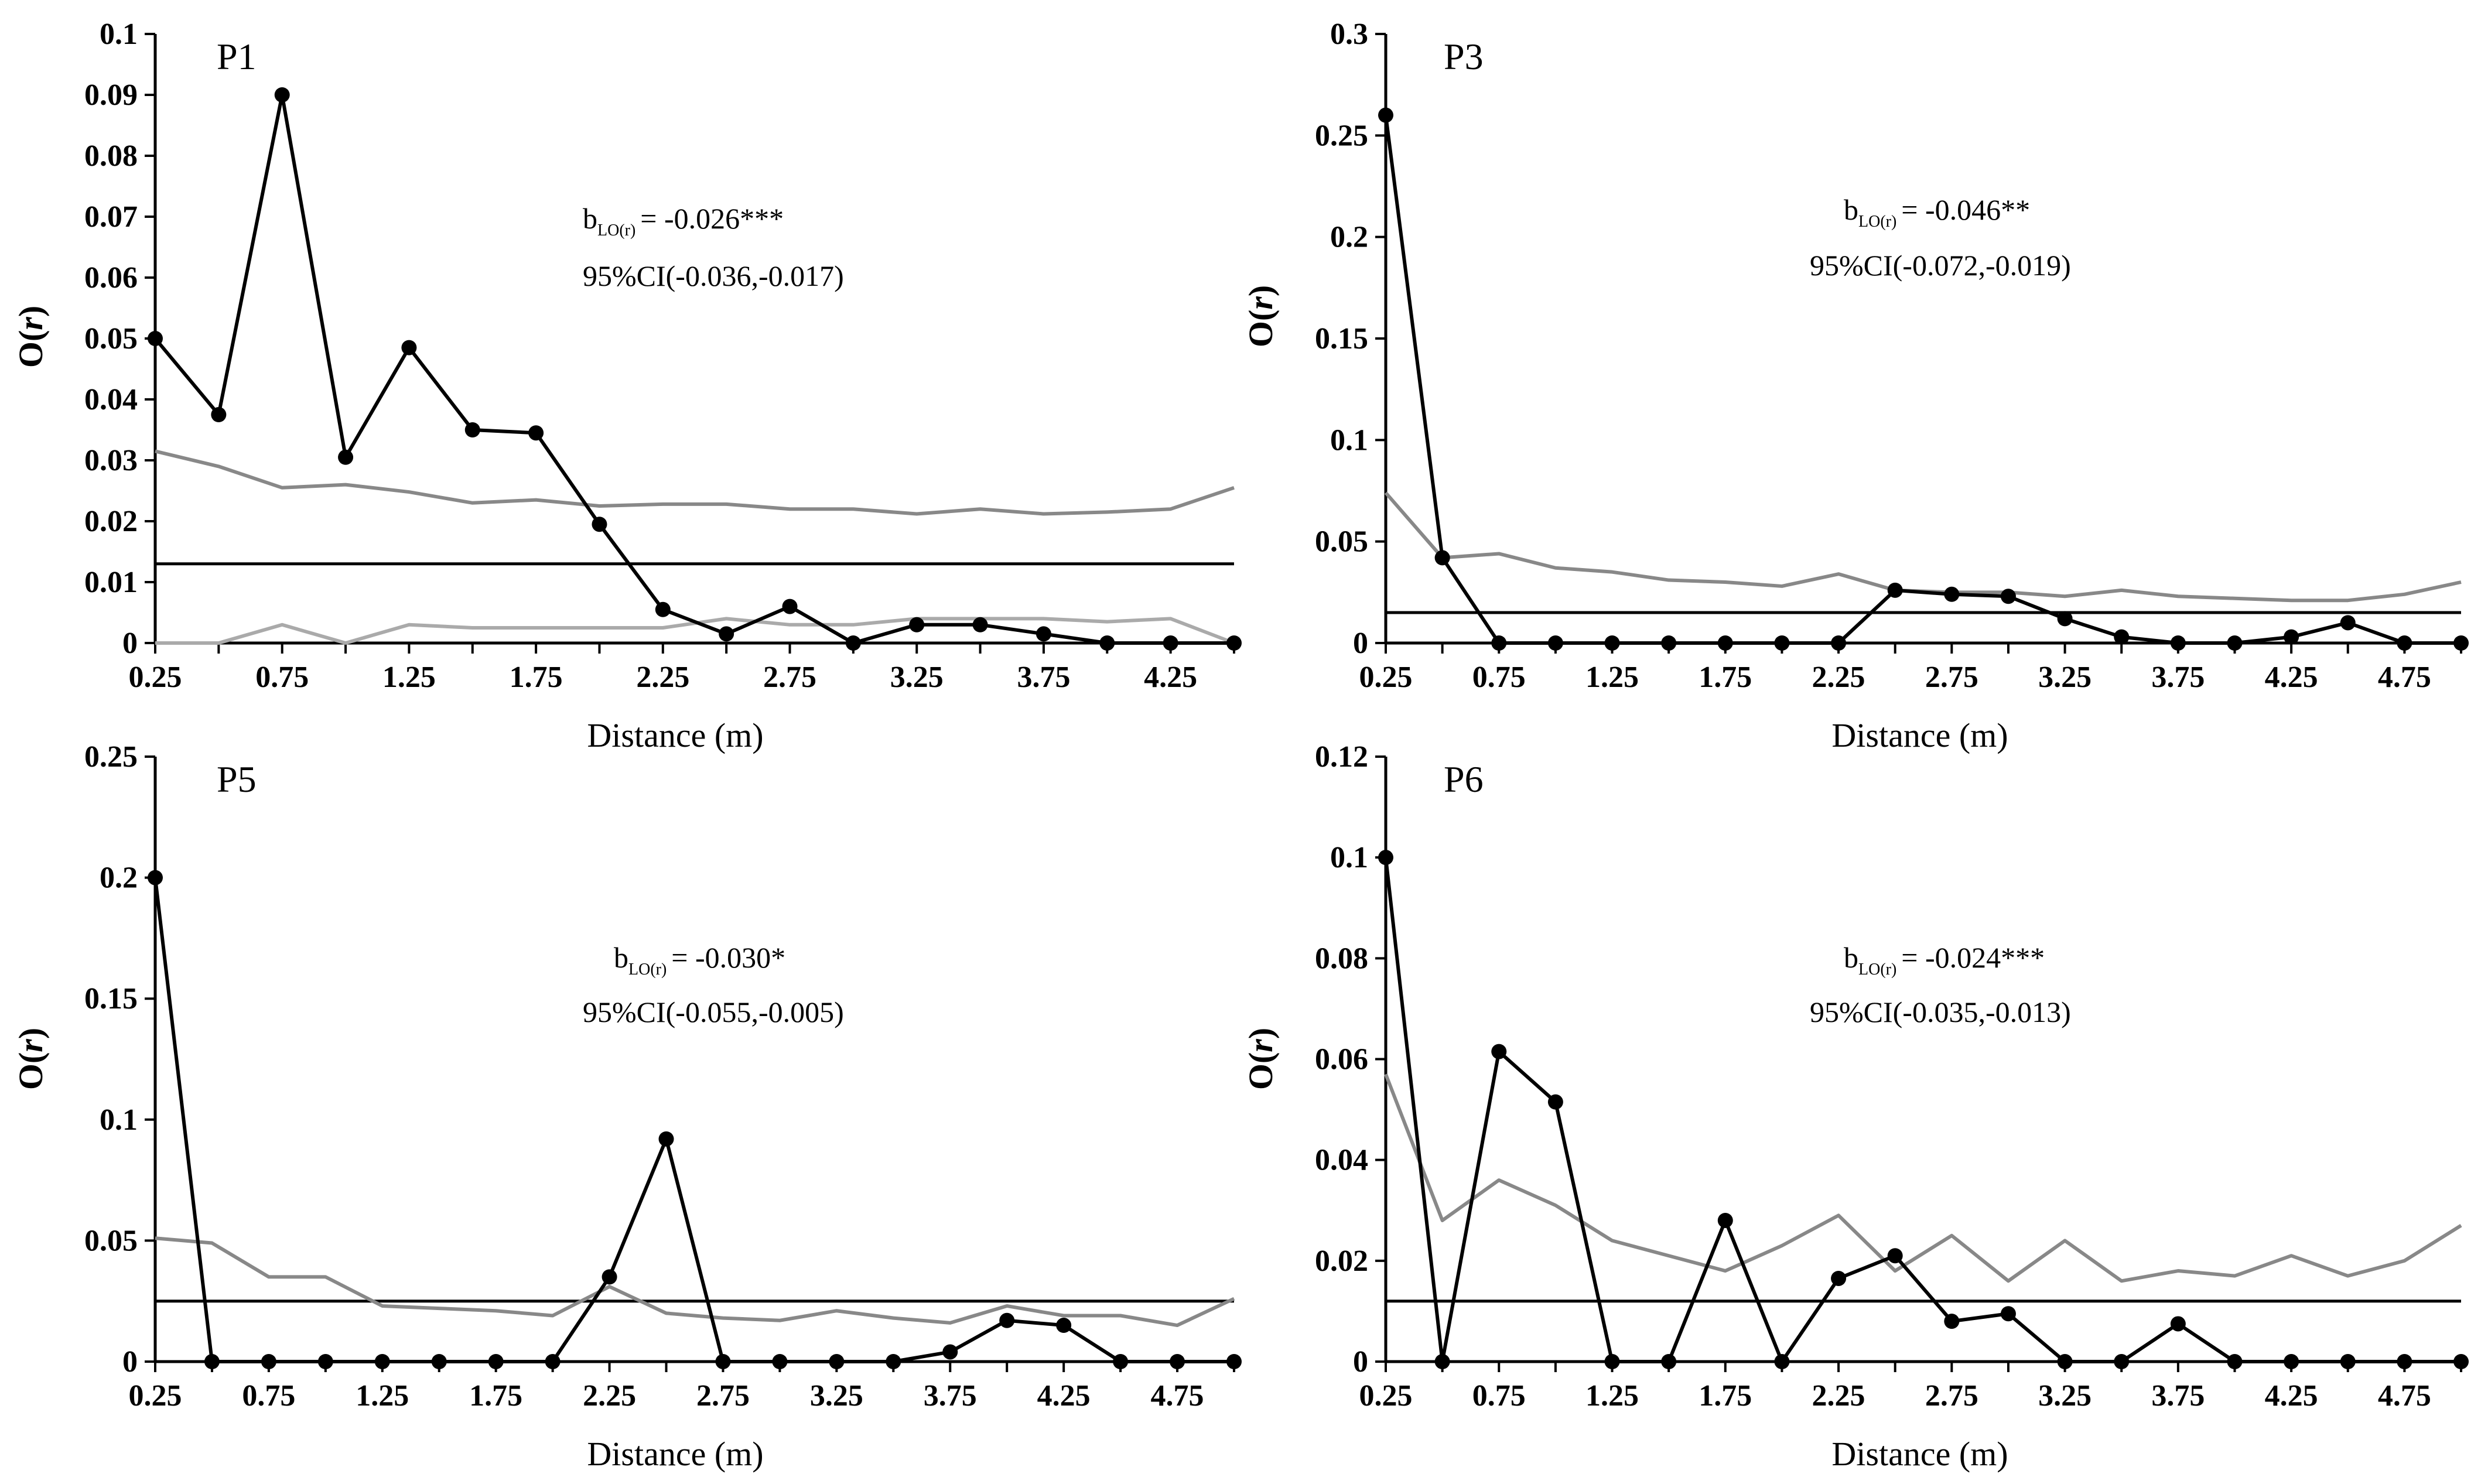 This screenshot has width=2481, height=1484. I want to click on y-tick-label: 0.25, so click(1341, 135).